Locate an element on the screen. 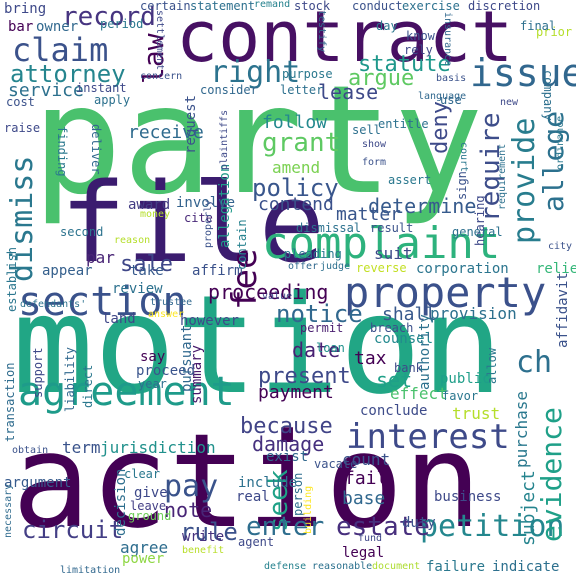 The height and width of the screenshot is (576, 576). word: follow is located at coordinates (295, 122).